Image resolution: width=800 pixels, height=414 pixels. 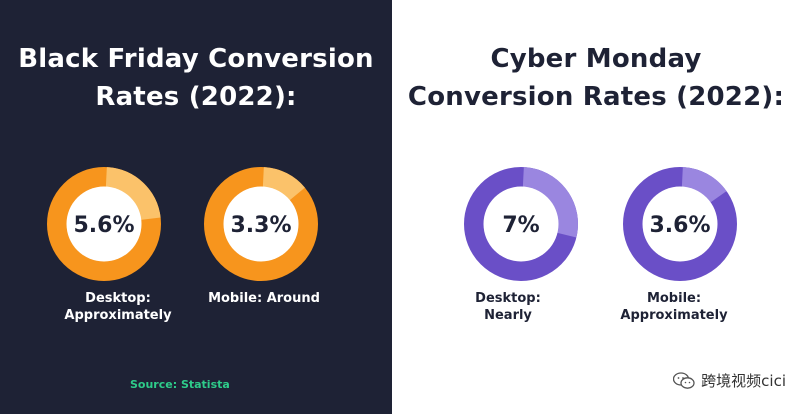 I want to click on donut-value-label: 3.6%, so click(x=679, y=225).